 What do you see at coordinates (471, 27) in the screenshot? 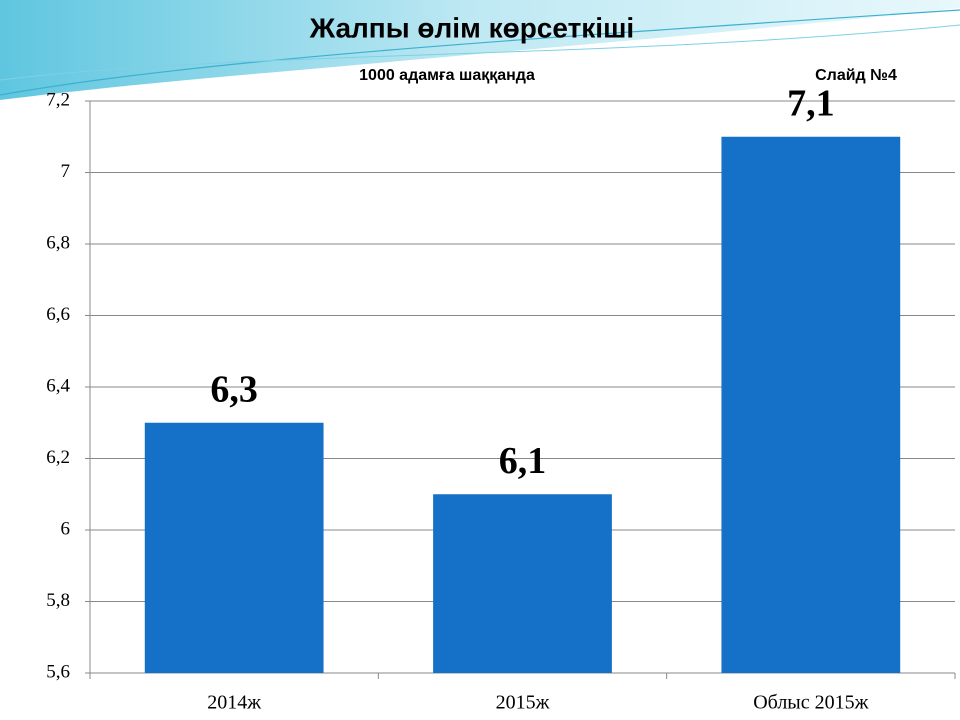
I see `chart-title: Жалпы өлім көрсеткіші` at bounding box center [471, 27].